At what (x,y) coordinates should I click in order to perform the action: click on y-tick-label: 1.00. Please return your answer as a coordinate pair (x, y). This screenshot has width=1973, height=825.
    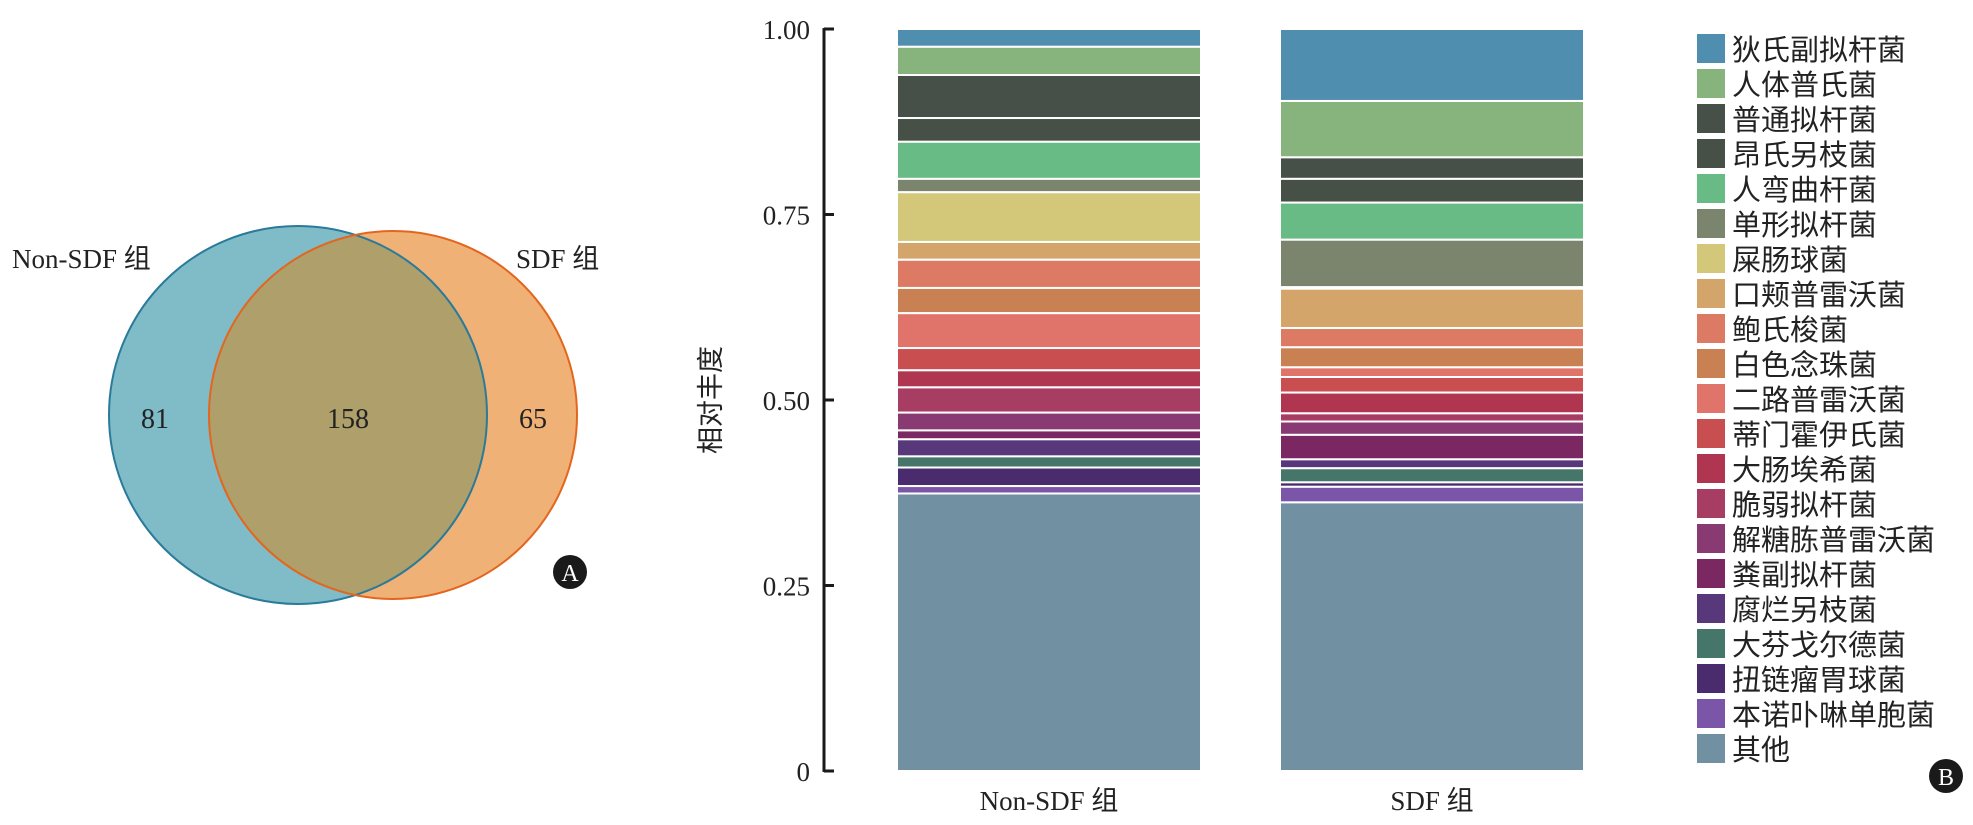
    Looking at the image, I should click on (786, 30).